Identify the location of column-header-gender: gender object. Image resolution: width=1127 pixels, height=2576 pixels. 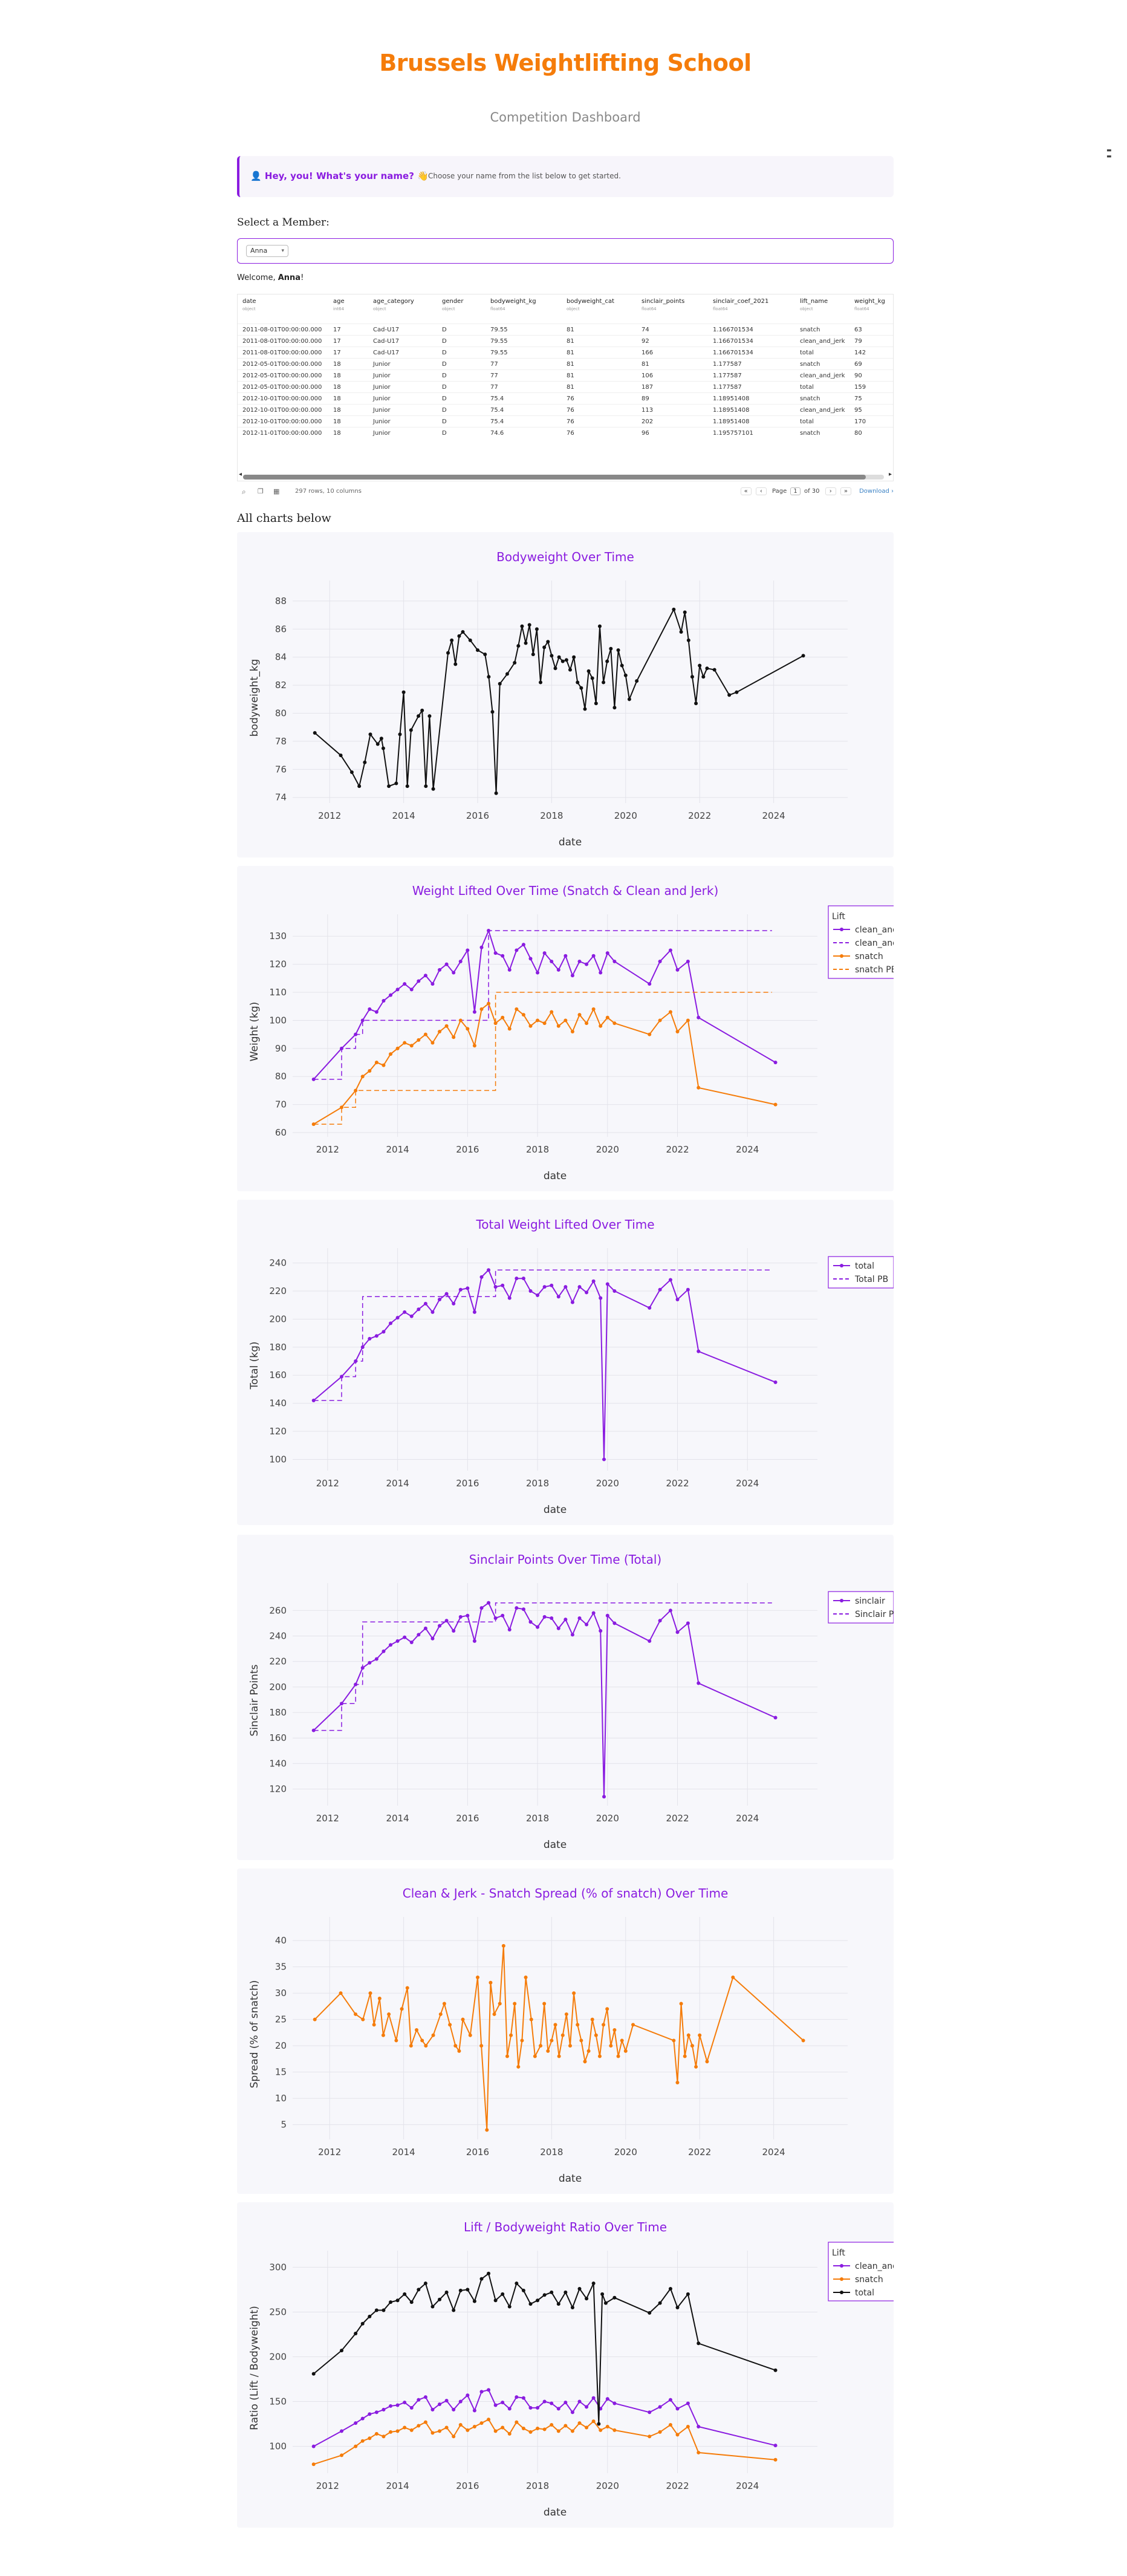
(452, 304).